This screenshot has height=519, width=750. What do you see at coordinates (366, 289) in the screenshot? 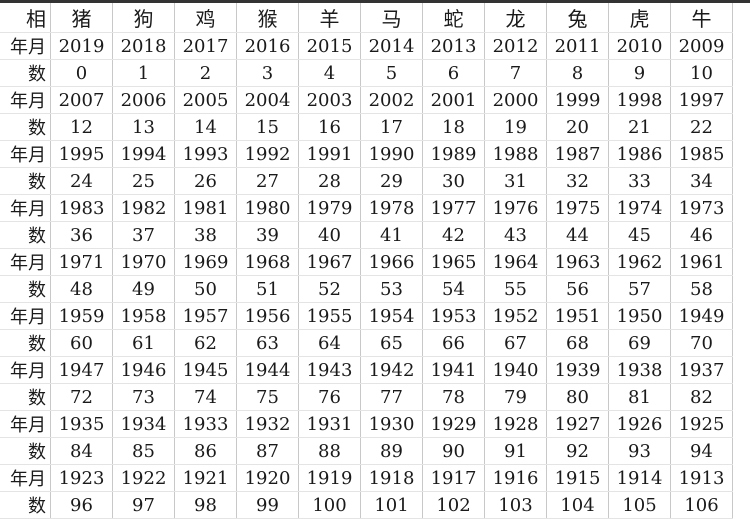
I see `age-row: 数 48 49 50 51 52 53 54 55 56 57 58` at bounding box center [366, 289].